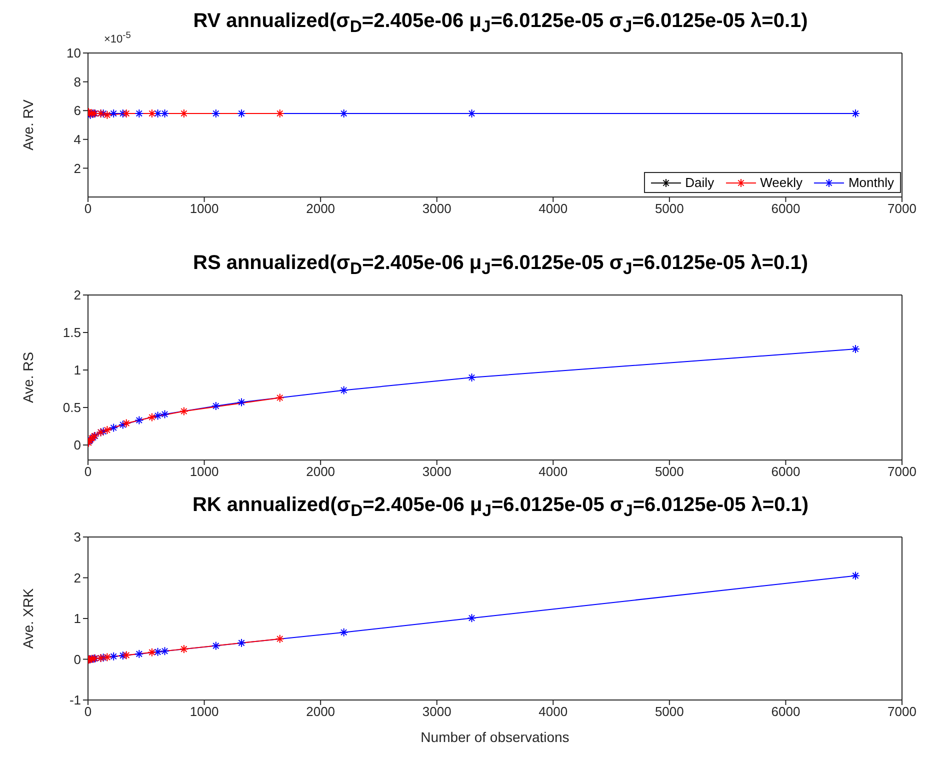 Image resolution: width=943 pixels, height=770 pixels. I want to click on chart-title: RS annualized(σ$_{D}$=2.405e-06 μ$_{J}$=6.0125e-05 σ$_{J}$=6.0125e-05 λ=0.1), so click(500, 265).